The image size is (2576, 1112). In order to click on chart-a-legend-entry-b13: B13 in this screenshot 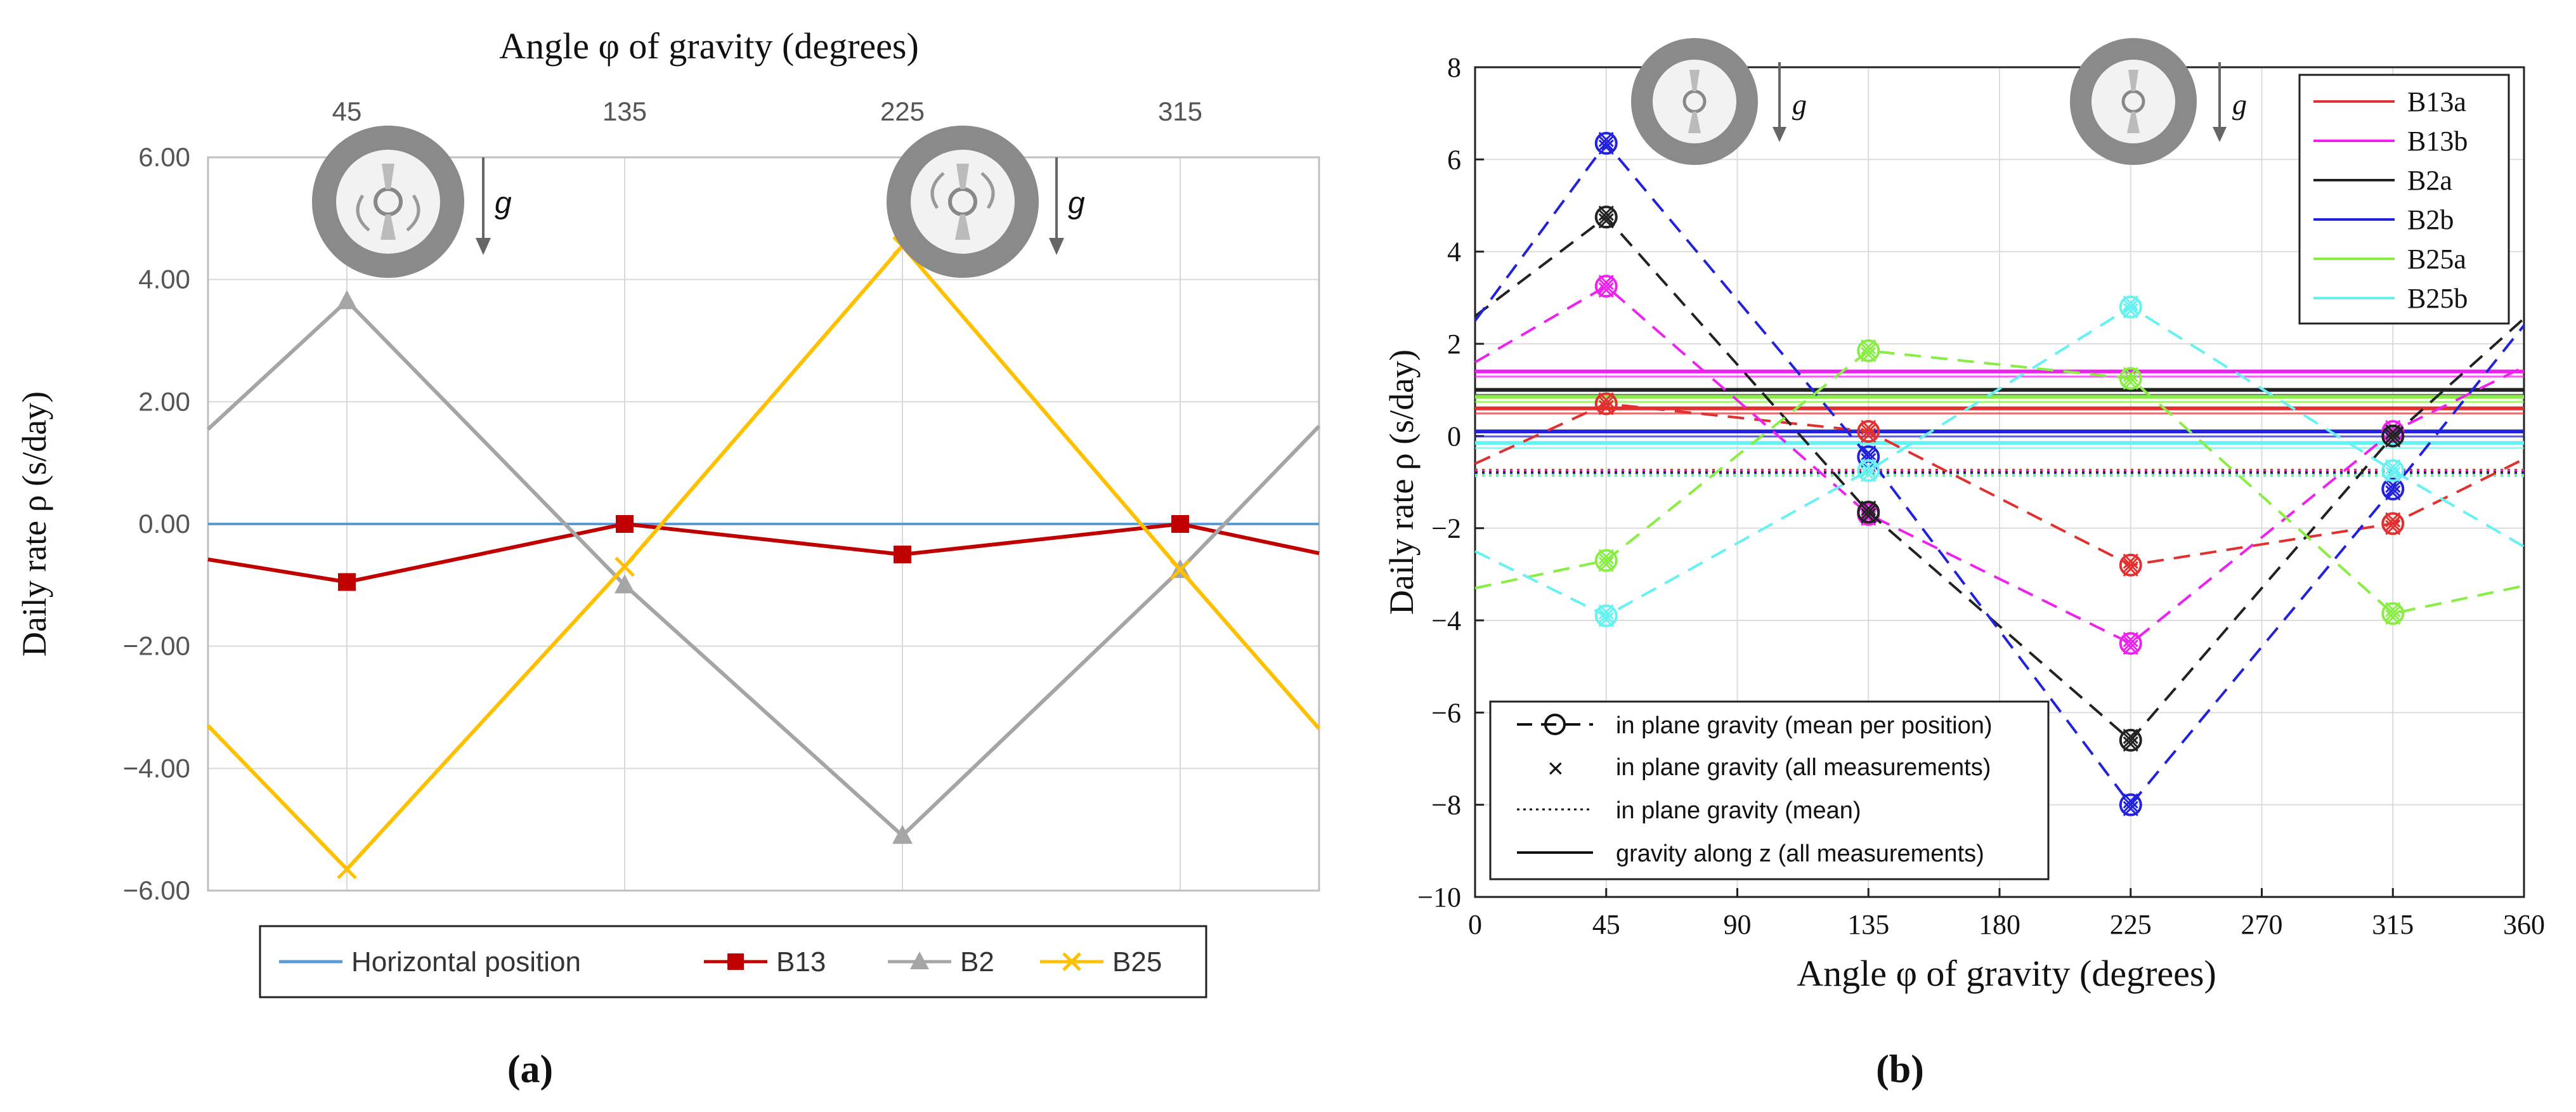, I will do `click(765, 962)`.